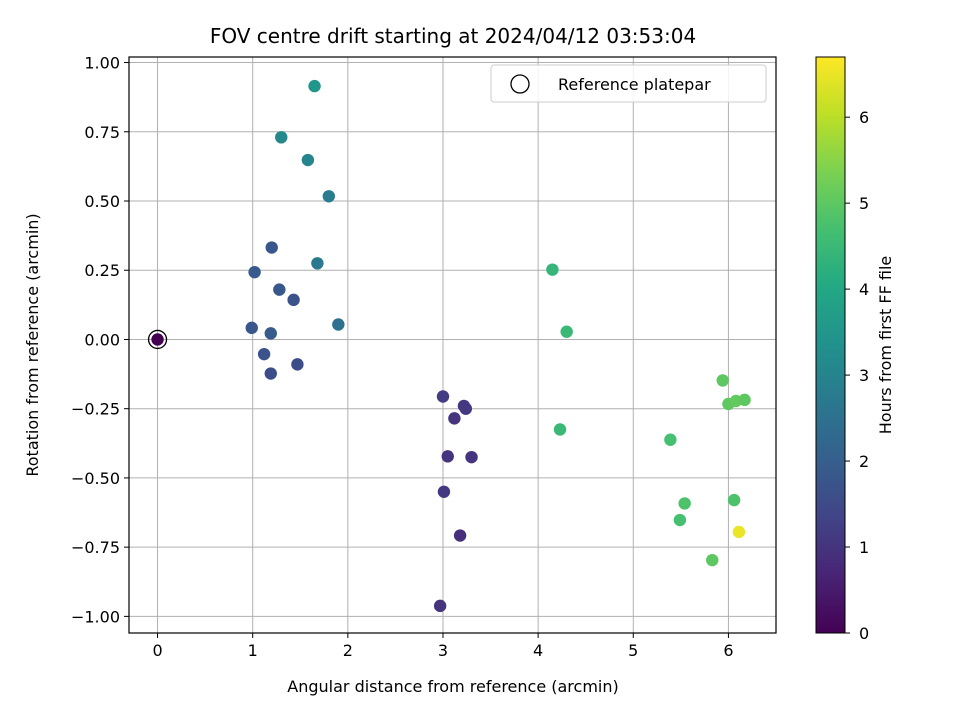  What do you see at coordinates (102, 201) in the screenshot?
I see `y-tick-label: 0.50` at bounding box center [102, 201].